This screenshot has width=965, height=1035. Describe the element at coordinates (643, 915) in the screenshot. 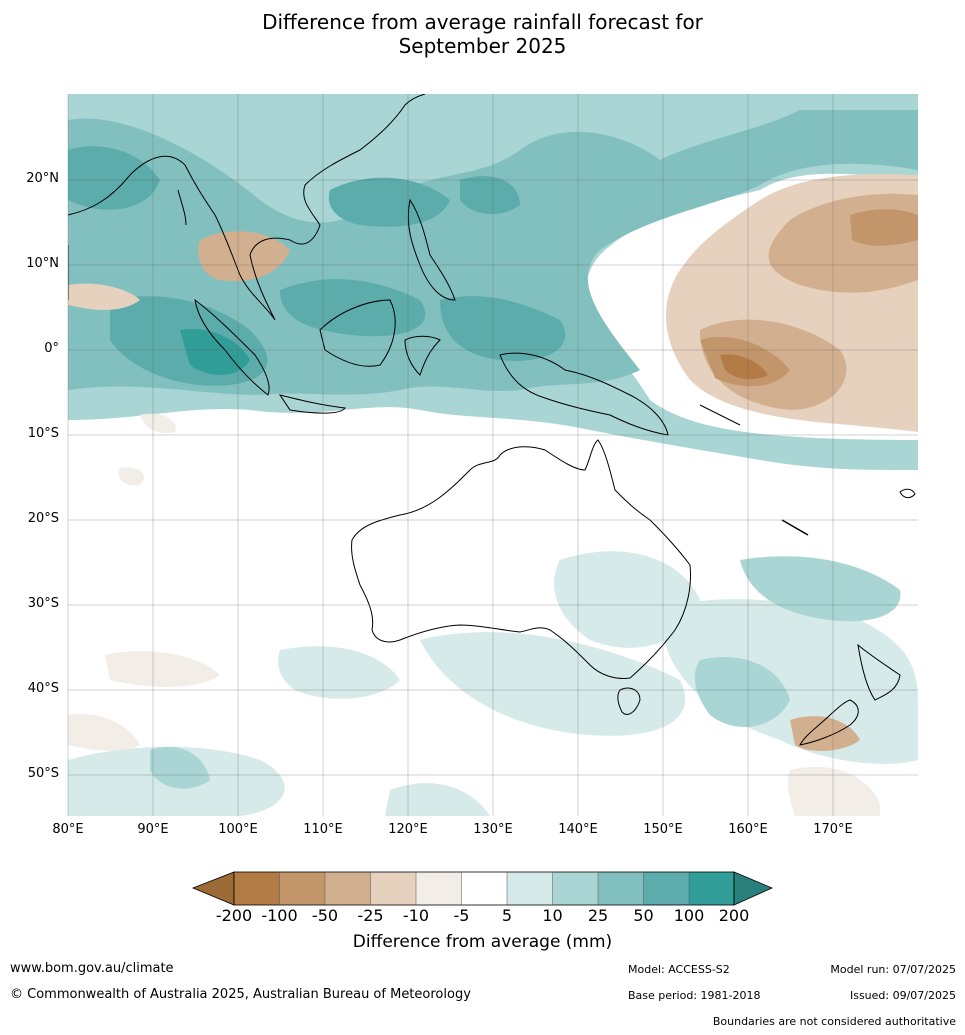

I see `colorbar-tick-label: 50` at that location.